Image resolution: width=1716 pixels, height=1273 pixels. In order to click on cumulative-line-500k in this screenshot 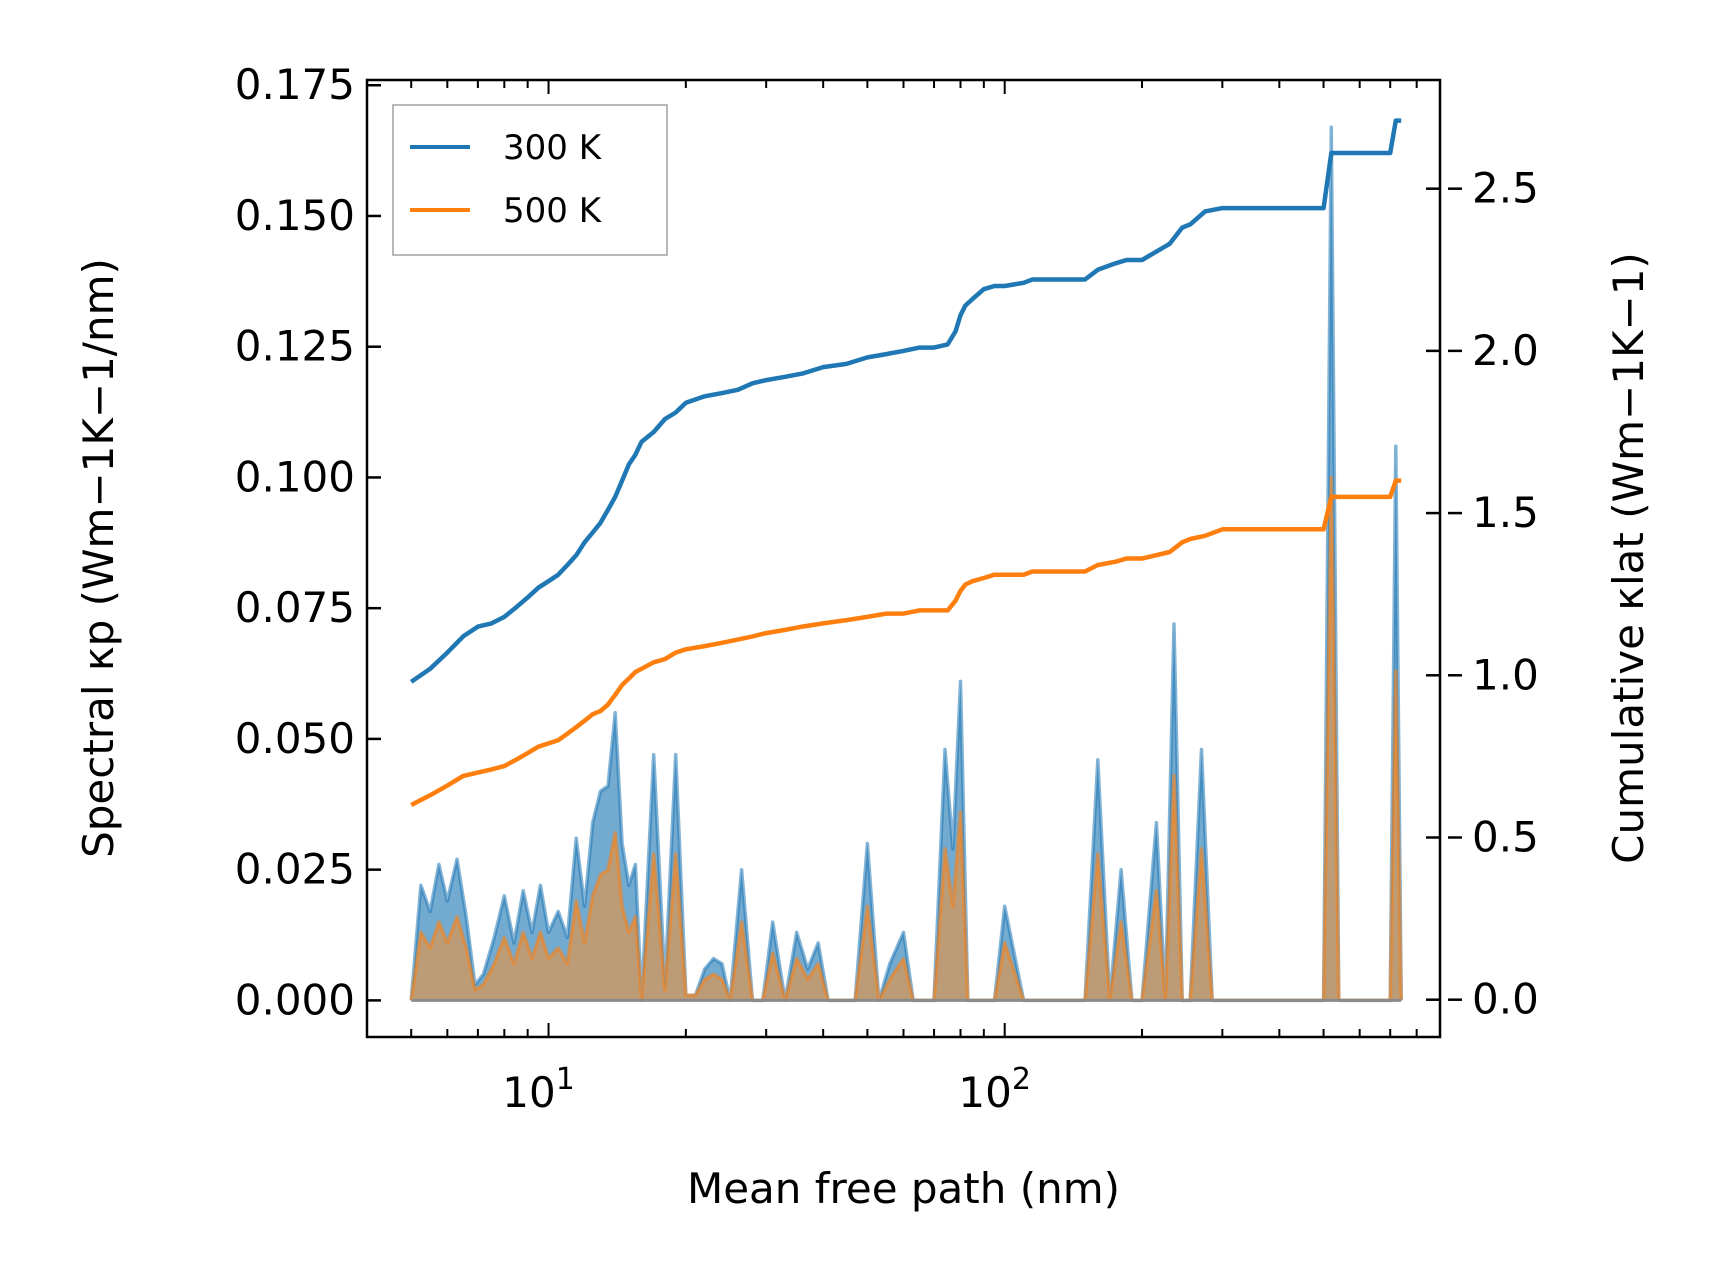, I will do `click(906, 643)`.